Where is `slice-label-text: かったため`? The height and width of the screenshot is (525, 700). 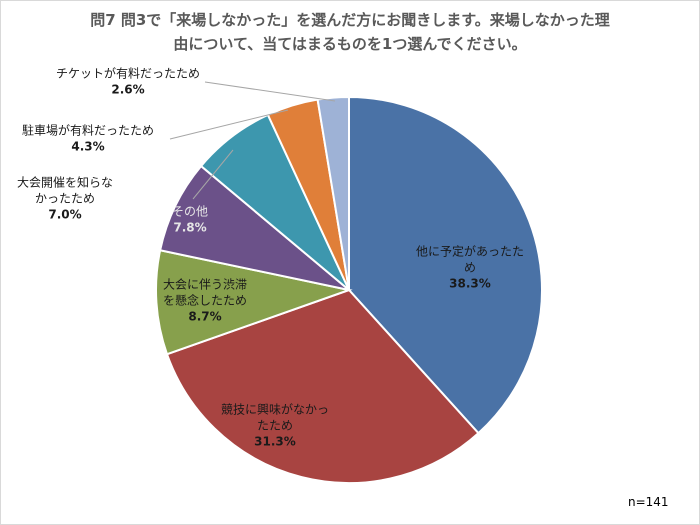 slice-label-text: かったため is located at coordinates (65, 199).